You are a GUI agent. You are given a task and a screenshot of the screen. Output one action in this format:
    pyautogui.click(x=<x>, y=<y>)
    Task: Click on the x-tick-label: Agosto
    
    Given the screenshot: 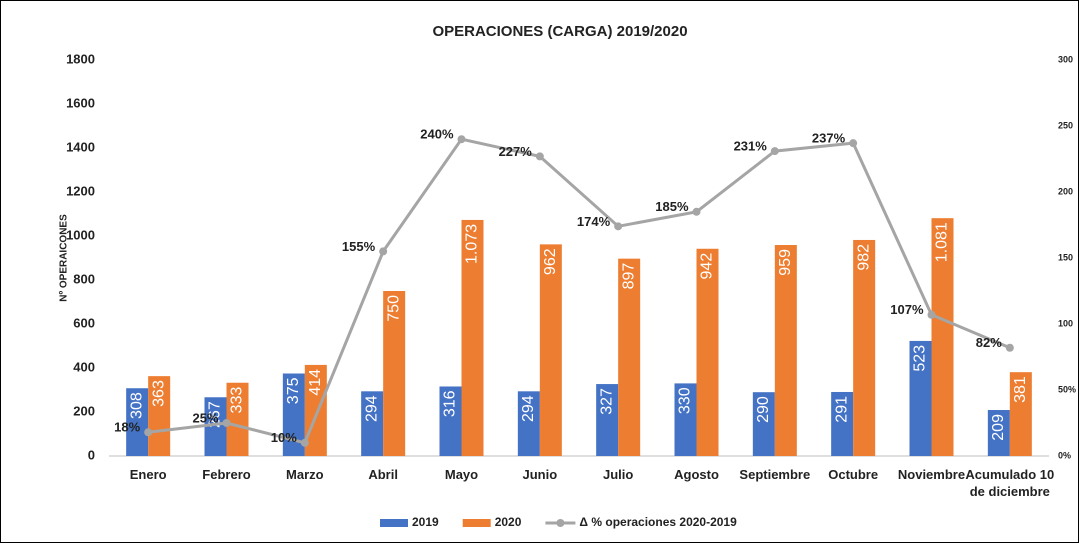 What is the action you would take?
    pyautogui.click(x=696, y=474)
    